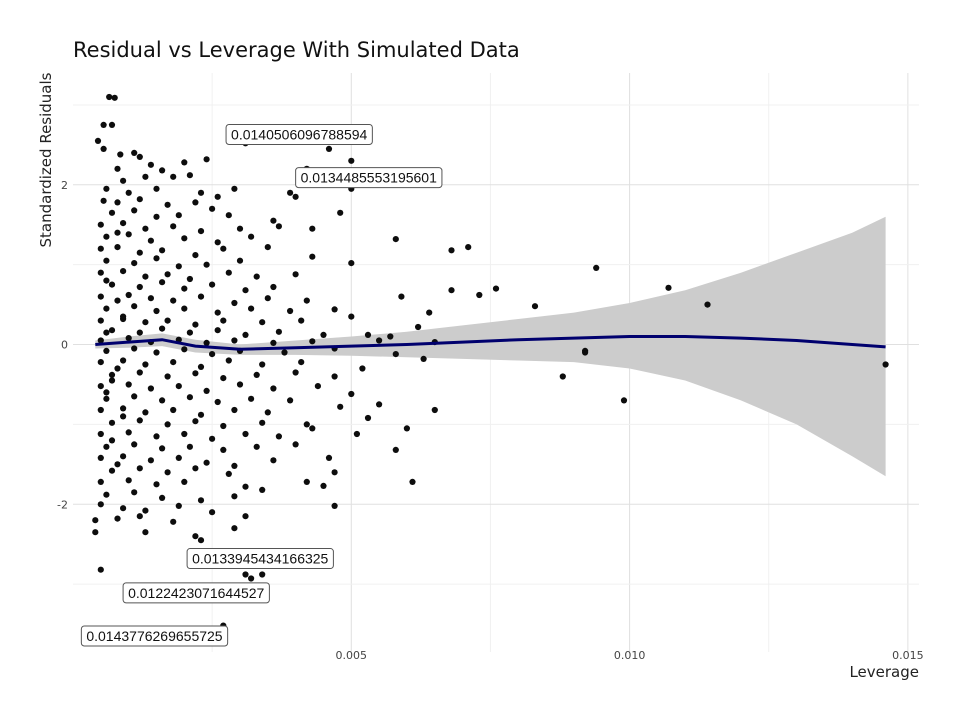 This screenshot has height=720, width=960. Describe the element at coordinates (62, 504) in the screenshot. I see `y-tick-label: -2` at that location.